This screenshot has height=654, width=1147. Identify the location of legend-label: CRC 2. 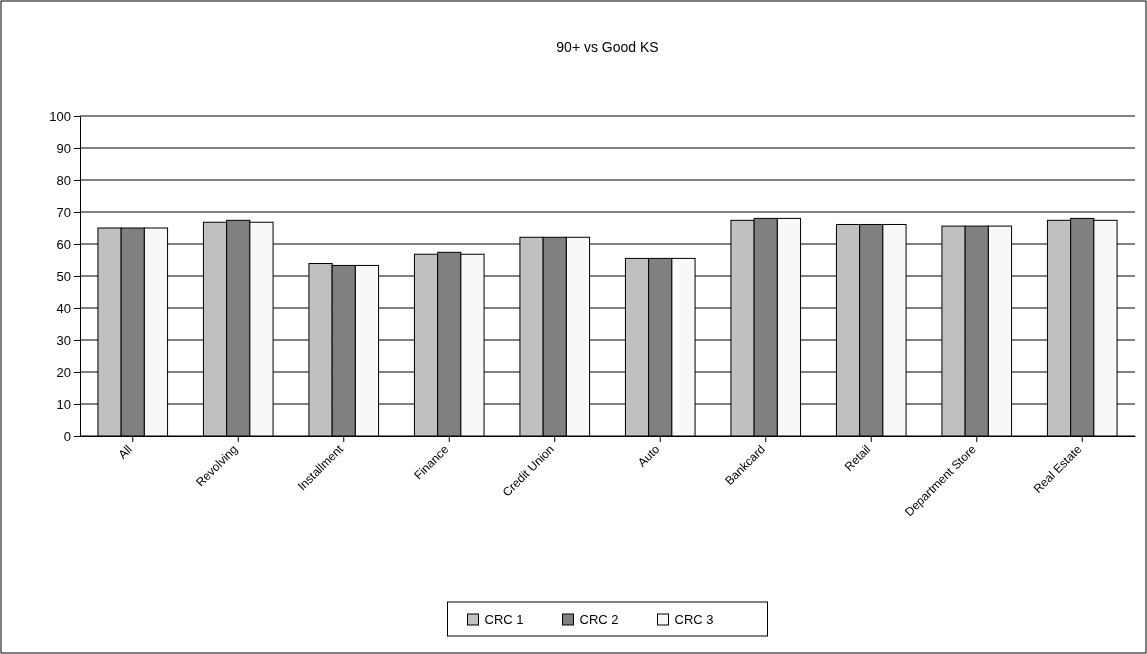
(599, 619).